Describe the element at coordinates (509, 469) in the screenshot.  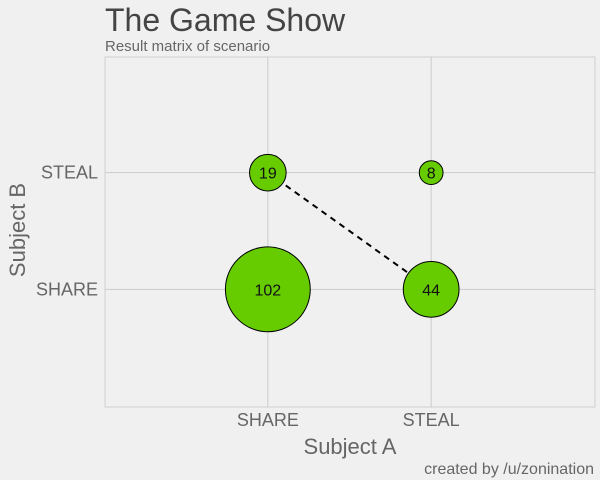
I see `credit-text: created by /u/zonination` at that location.